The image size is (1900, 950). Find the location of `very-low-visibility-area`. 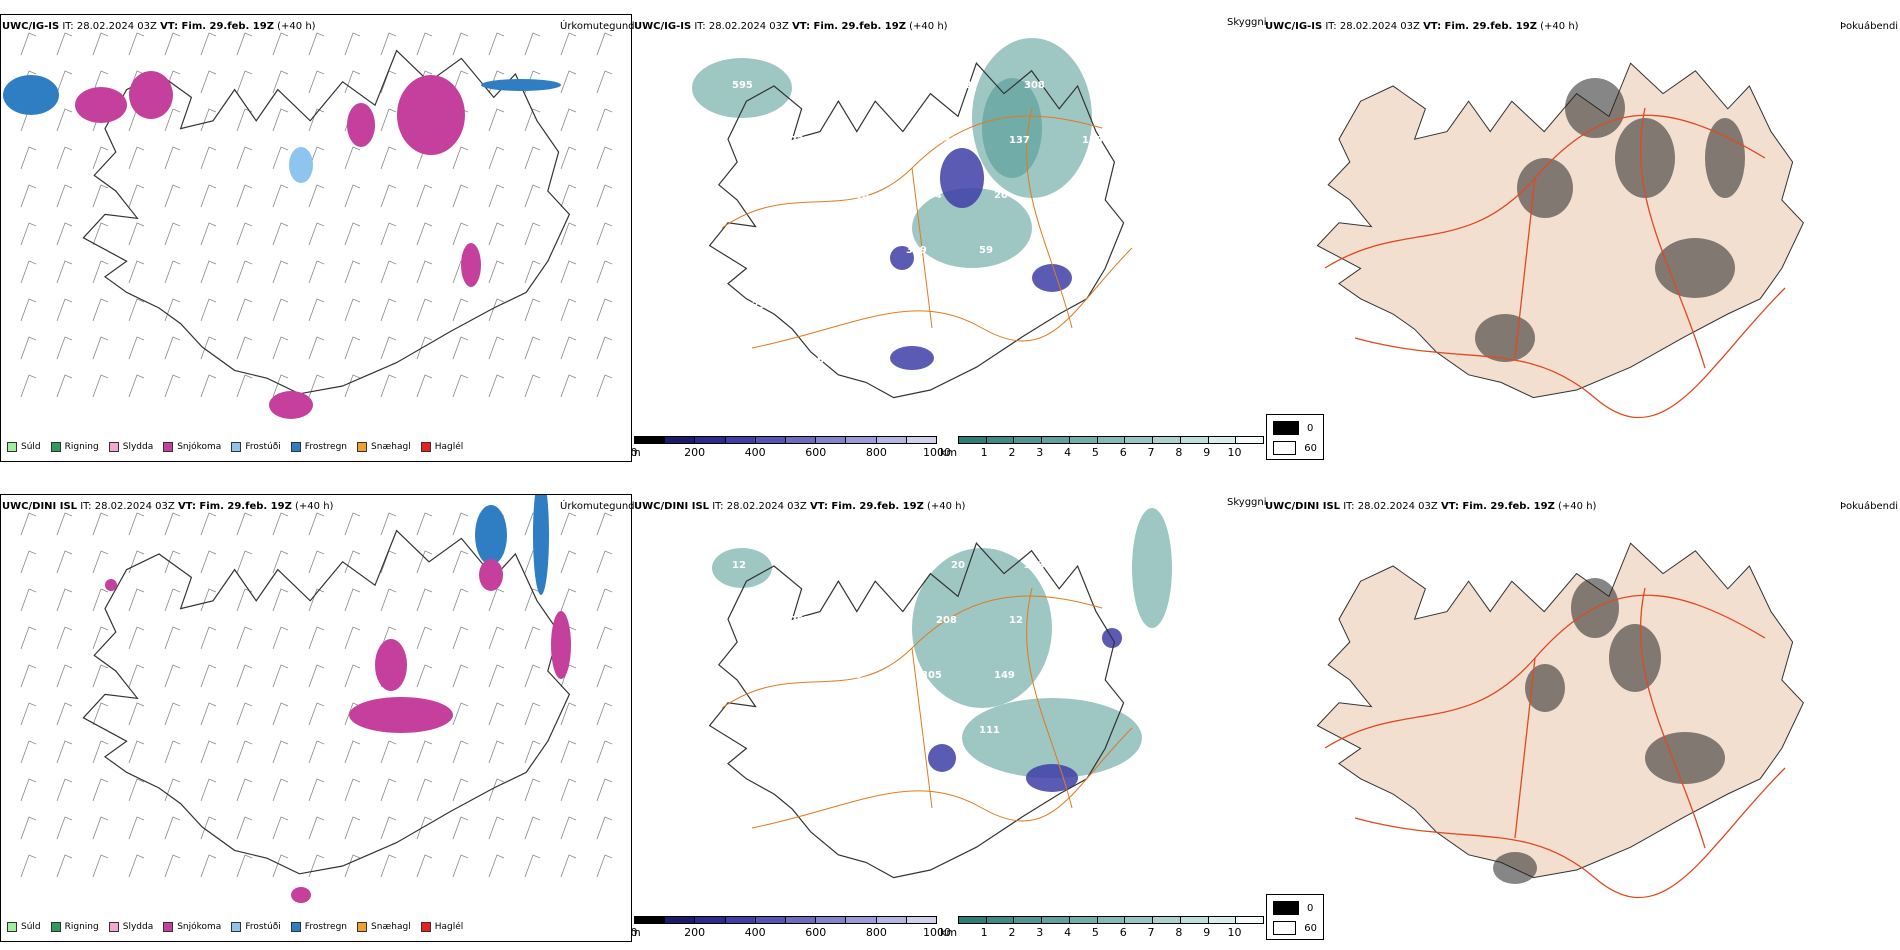

very-low-visibility-area is located at coordinates (902, 258).